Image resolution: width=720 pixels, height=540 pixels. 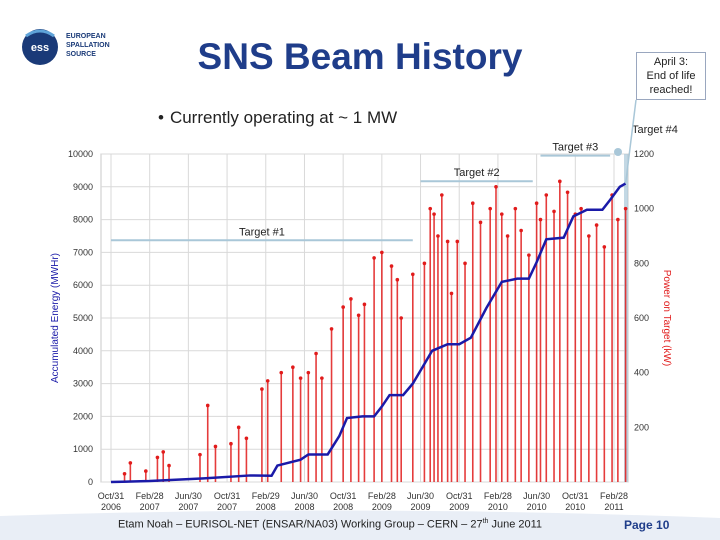 I want to click on y-tick-label: 10000, so click(x=80, y=154).